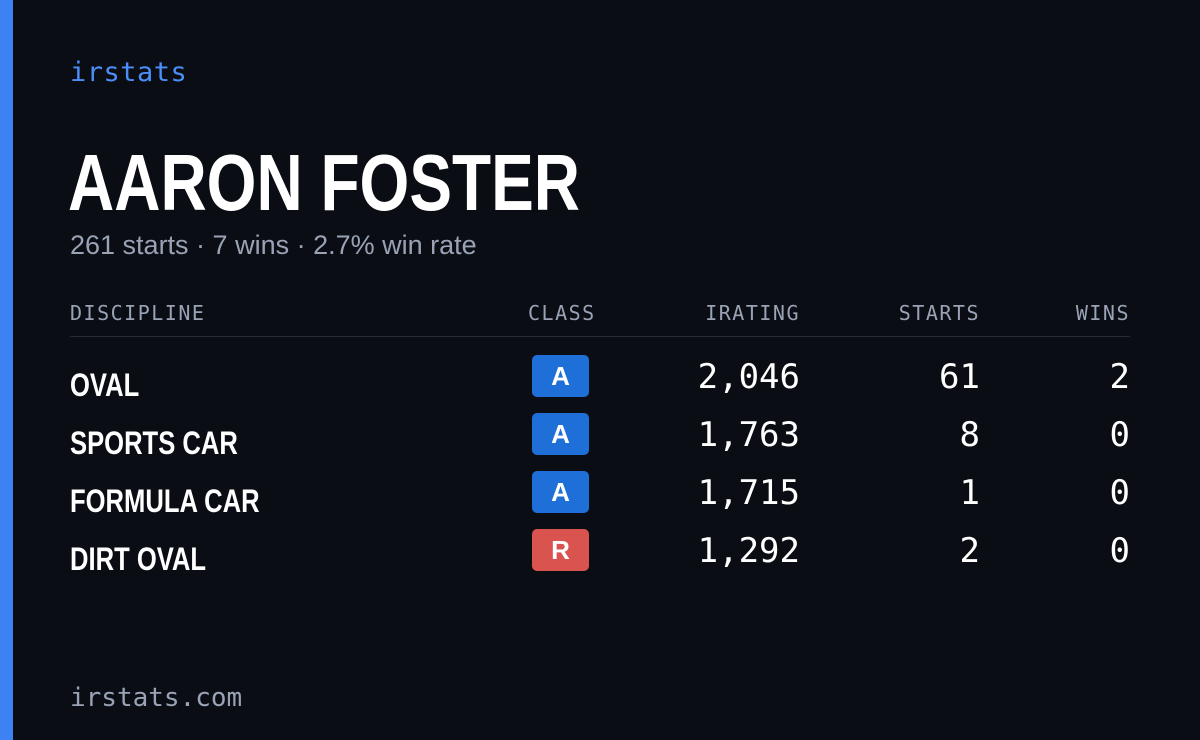 The height and width of the screenshot is (740, 1200). Describe the element at coordinates (129, 72) in the screenshot. I see `brand-logo-text: irstats` at that location.